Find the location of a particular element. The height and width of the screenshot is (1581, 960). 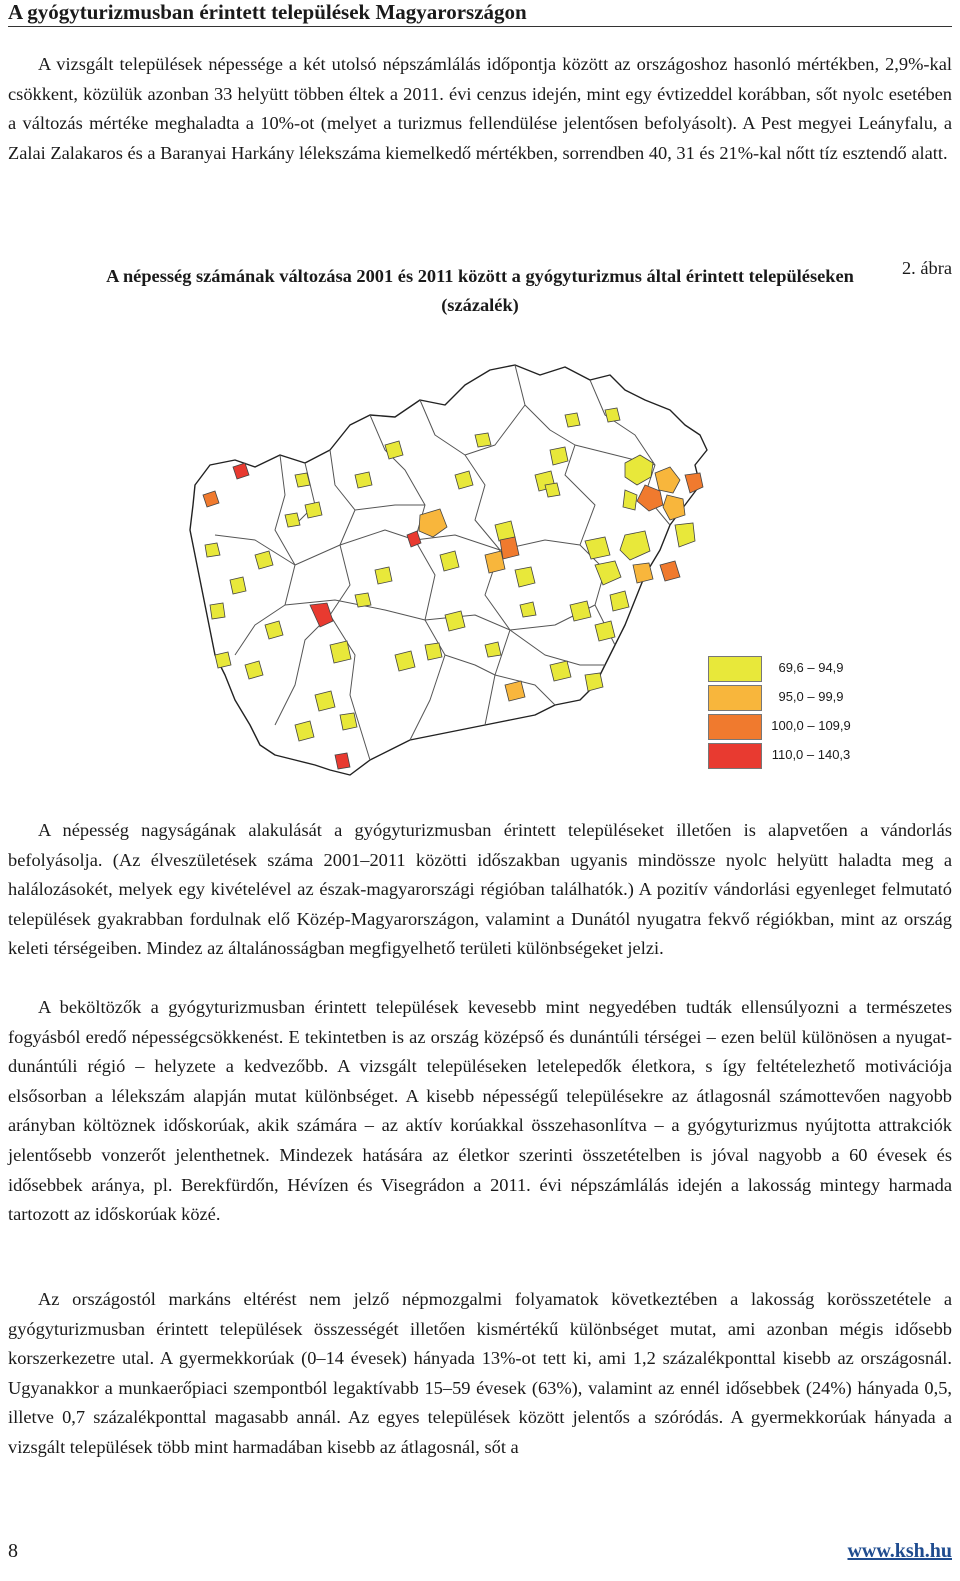

legend-label: 95,0 – 99,9 is located at coordinates (811, 696).